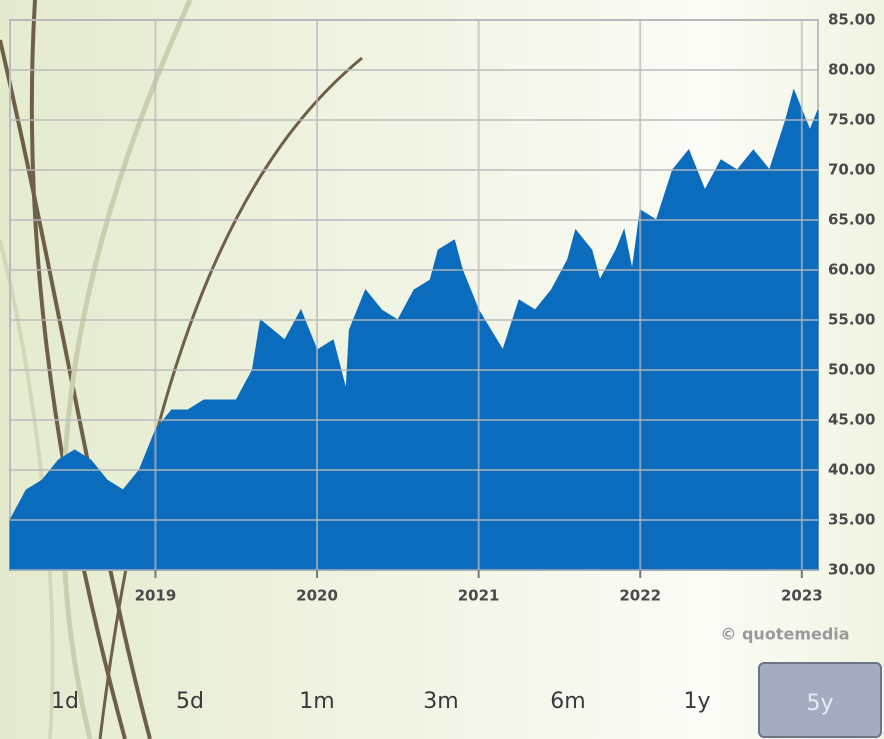  What do you see at coordinates (317, 701) in the screenshot?
I see `range-button: 1m` at bounding box center [317, 701].